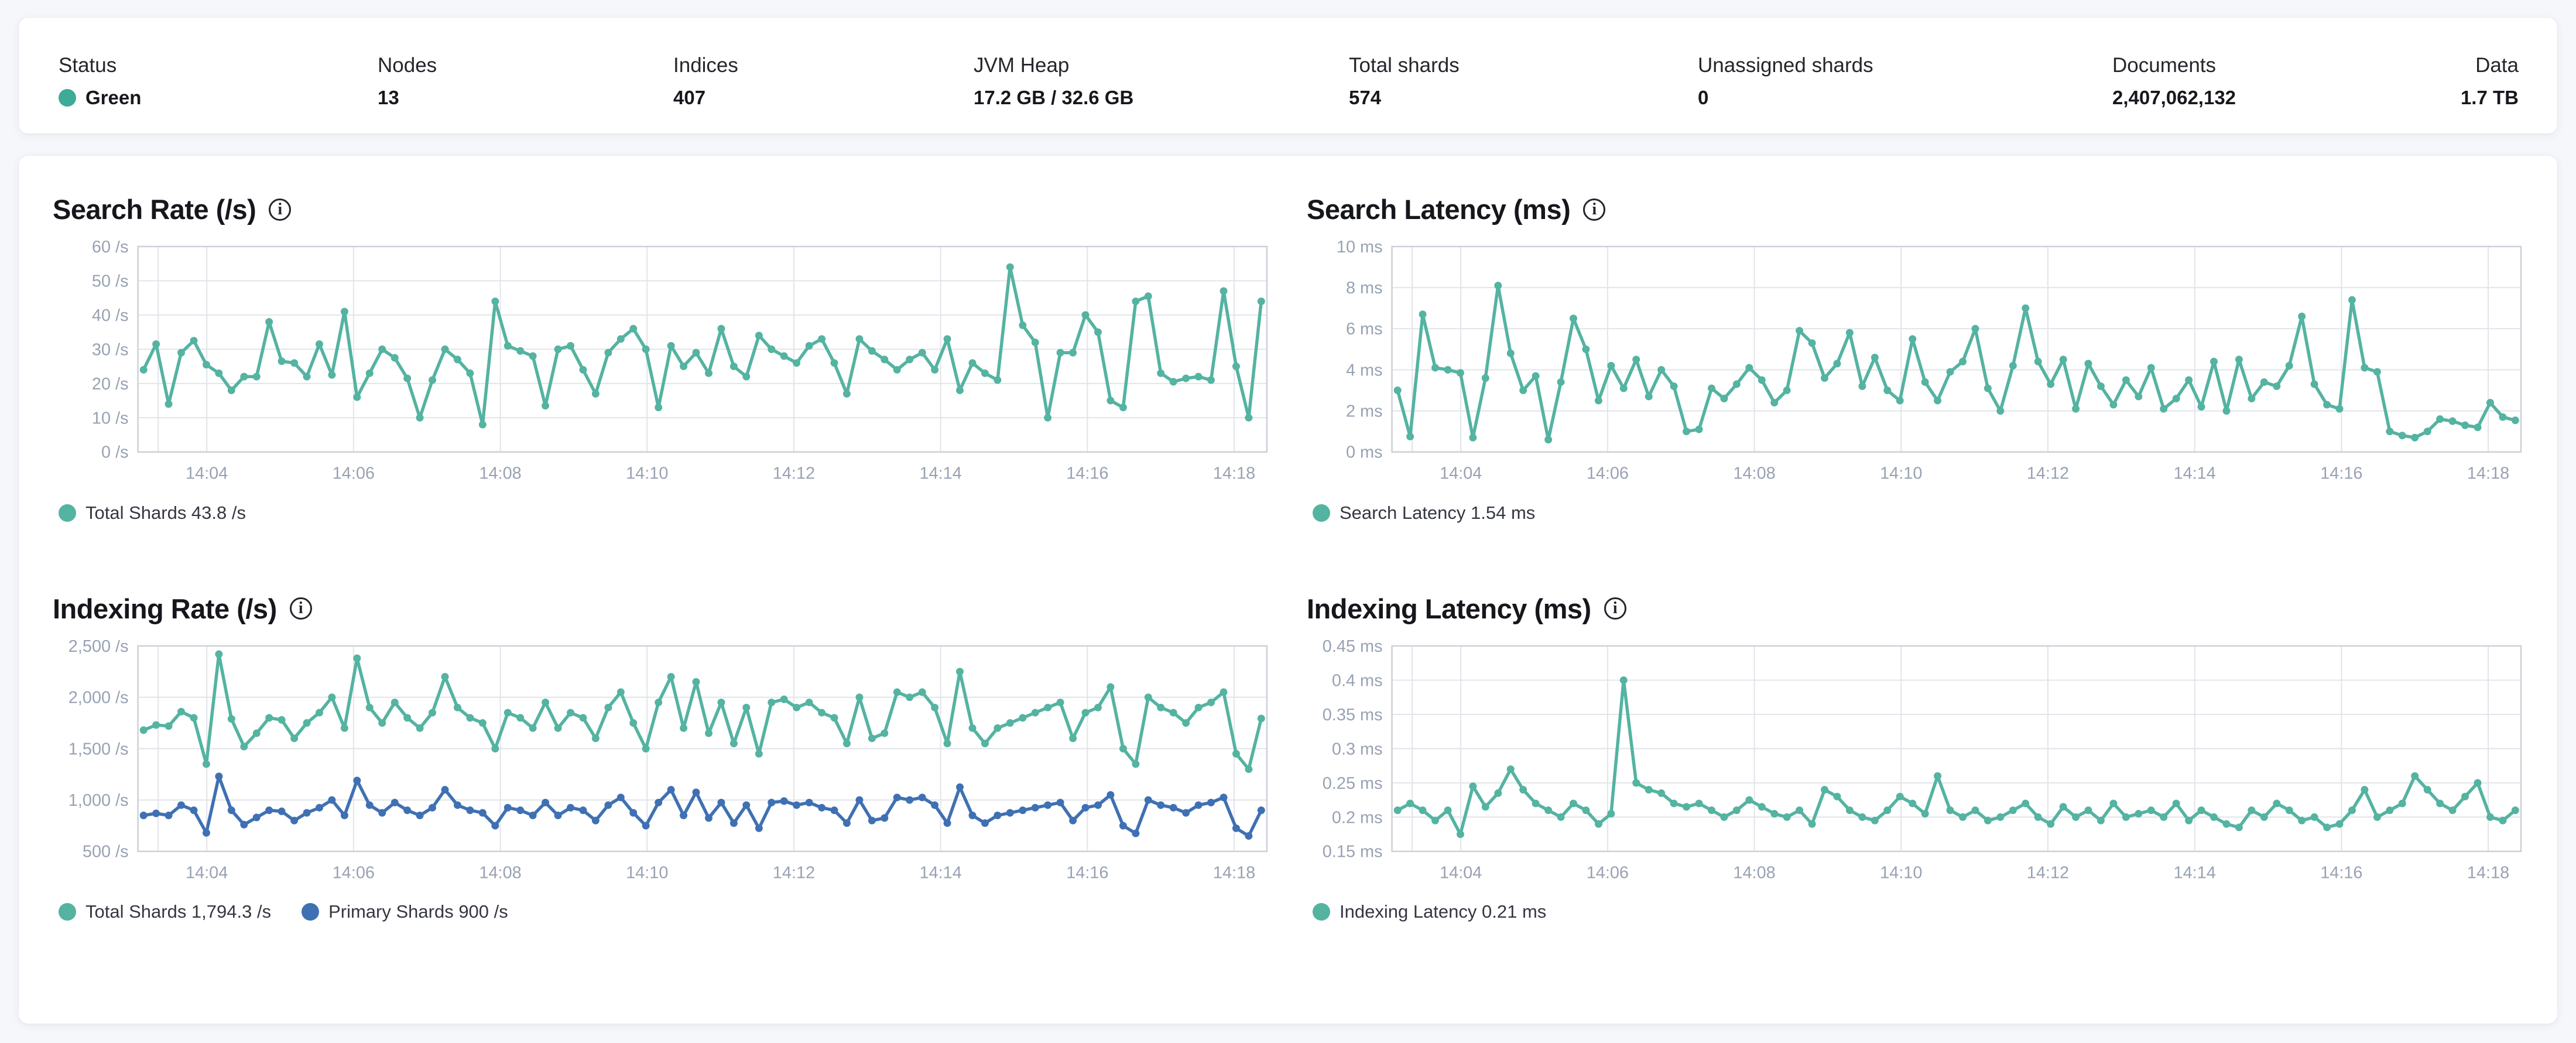 The width and height of the screenshot is (2576, 1043). I want to click on svg-text: 0 ms, so click(1364, 452).